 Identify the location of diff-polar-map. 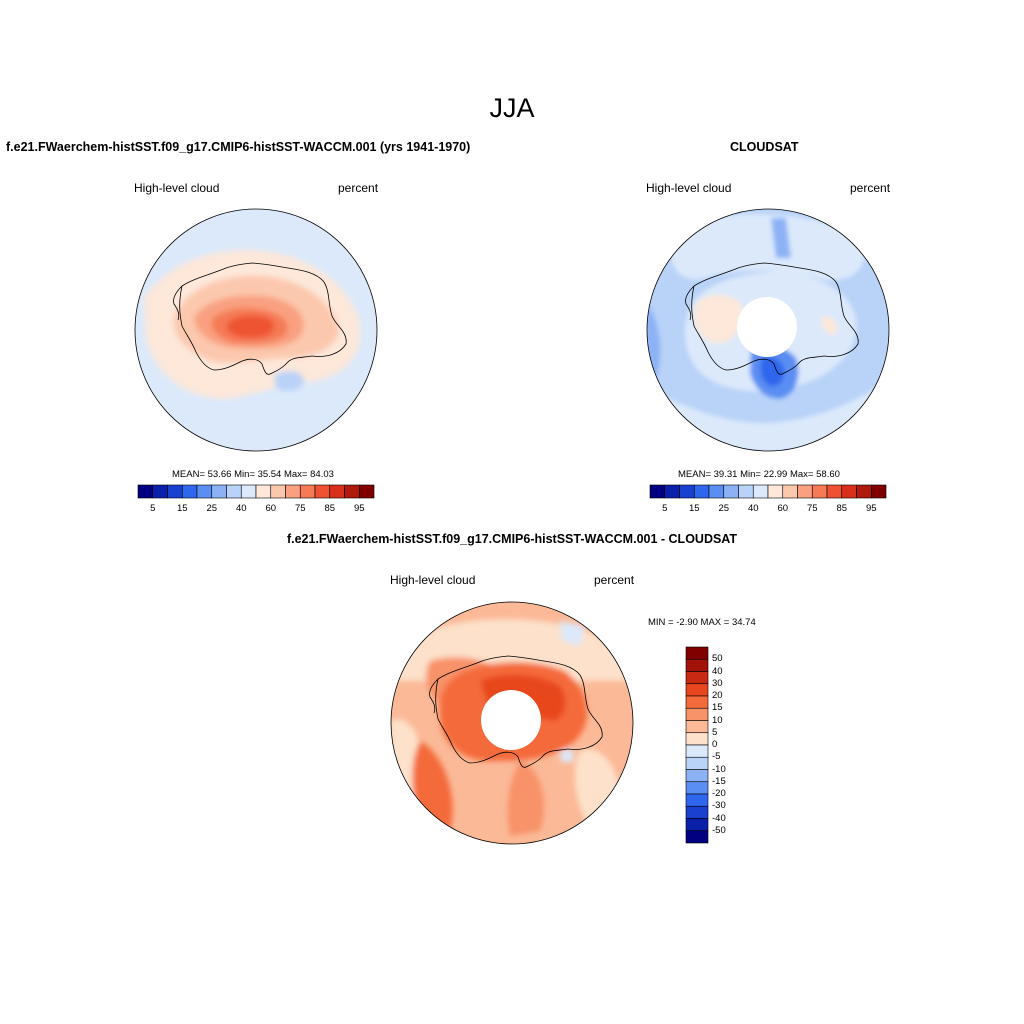
(512, 723).